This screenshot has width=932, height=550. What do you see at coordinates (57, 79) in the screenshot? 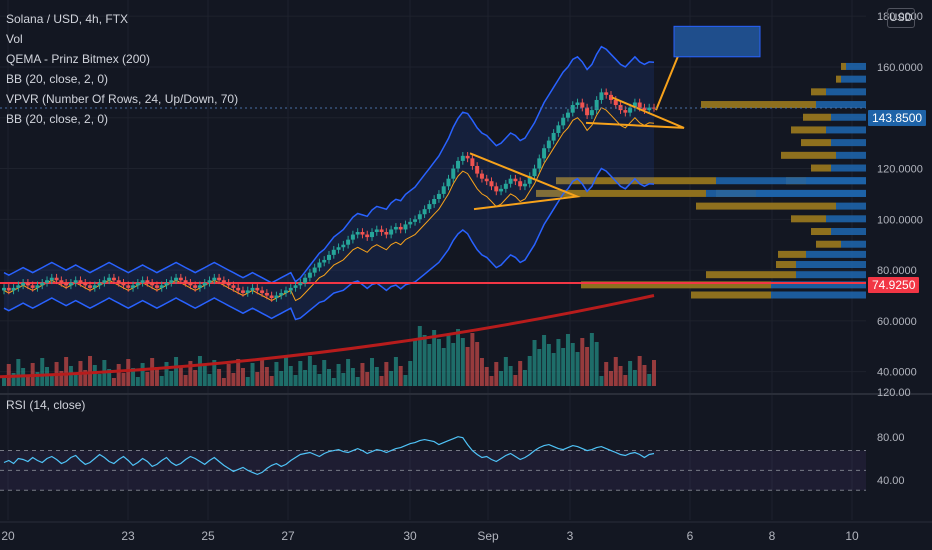
I see `legend-indicator-bb: BB (20, close, 2, 0)` at bounding box center [57, 79].